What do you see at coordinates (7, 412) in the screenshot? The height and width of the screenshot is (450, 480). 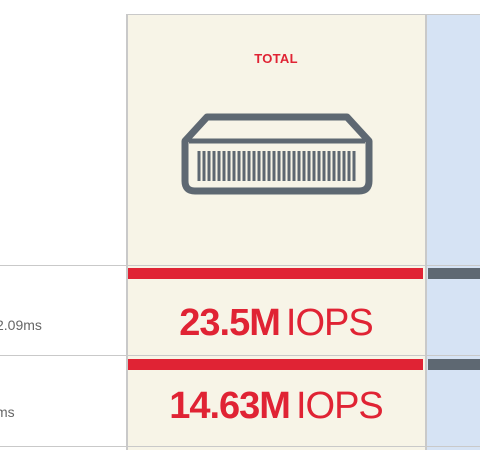 I see `row-label: ms` at bounding box center [7, 412].